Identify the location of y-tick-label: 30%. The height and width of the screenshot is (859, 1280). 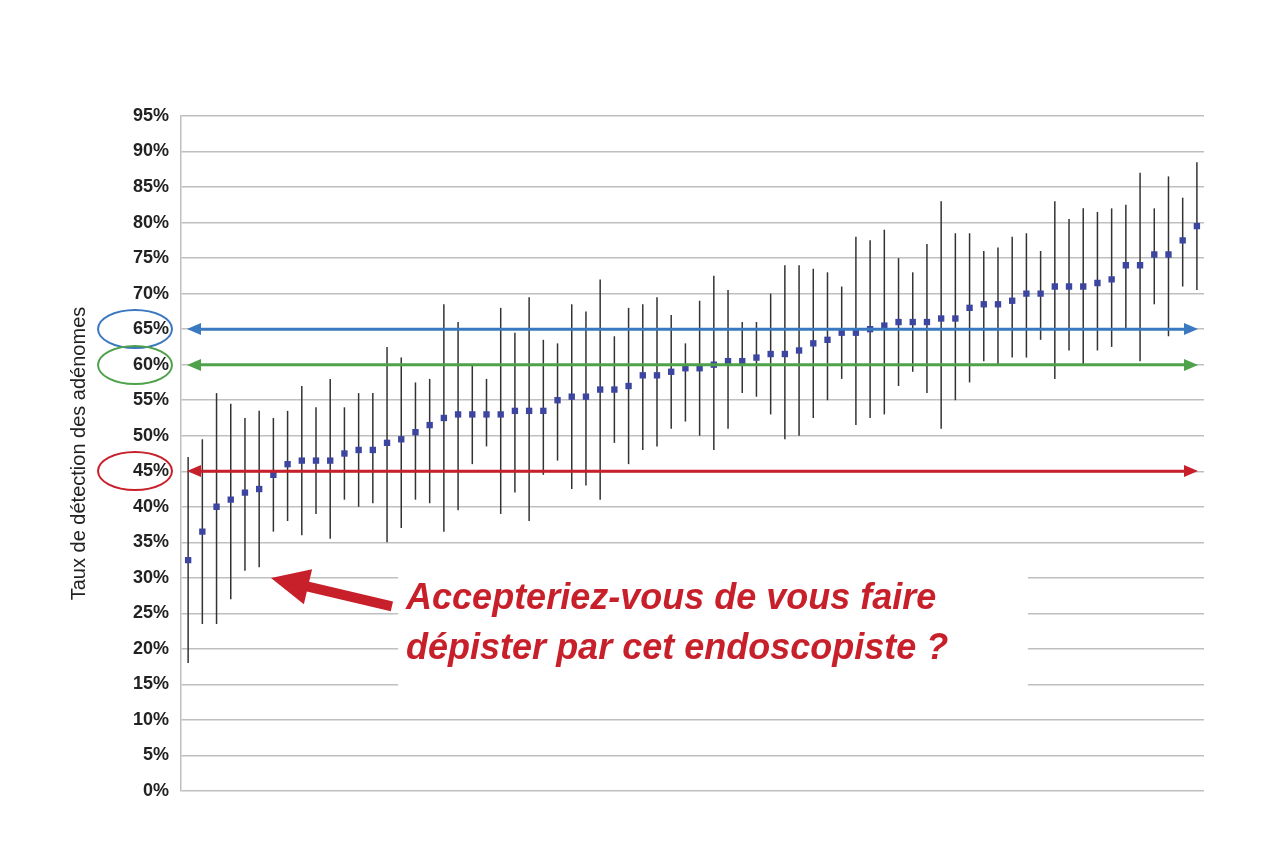
(151, 576).